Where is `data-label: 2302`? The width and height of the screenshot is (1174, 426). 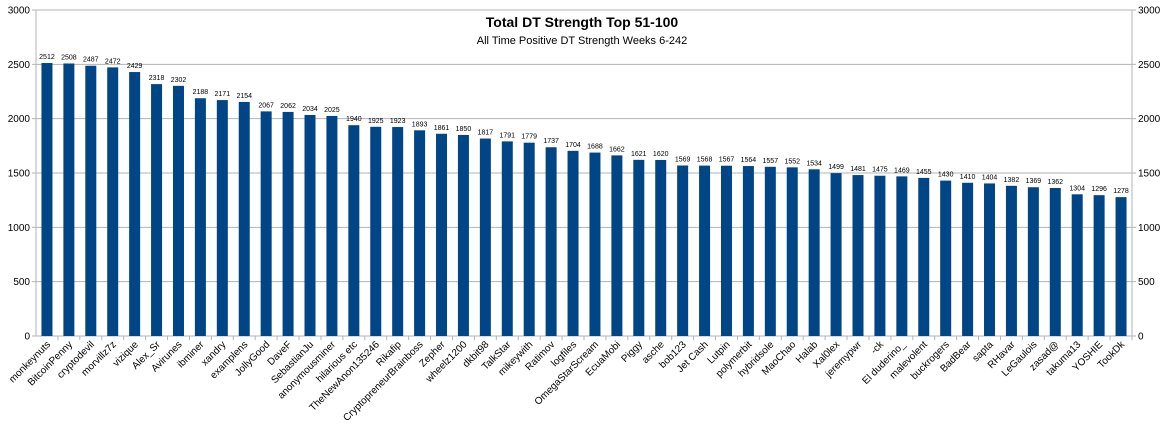 data-label: 2302 is located at coordinates (179, 80).